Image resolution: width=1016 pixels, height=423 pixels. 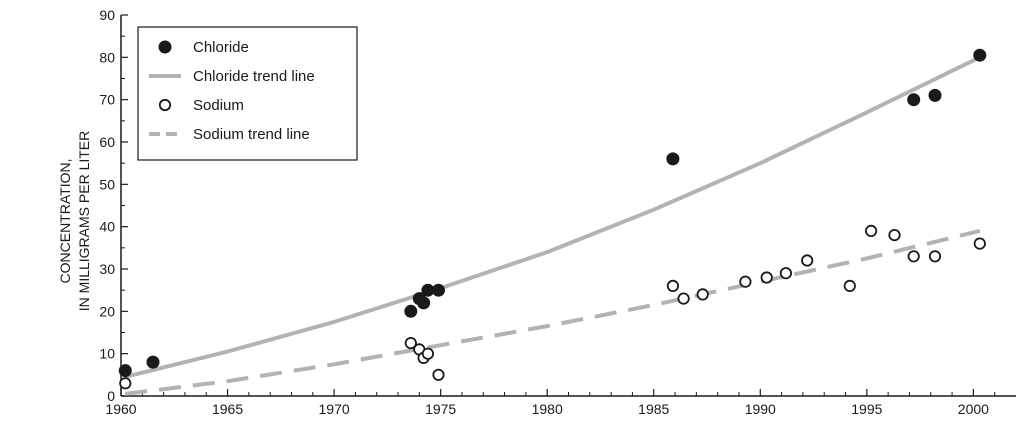 I want to click on x-tick-label-1960: 1960, so click(x=120, y=409).